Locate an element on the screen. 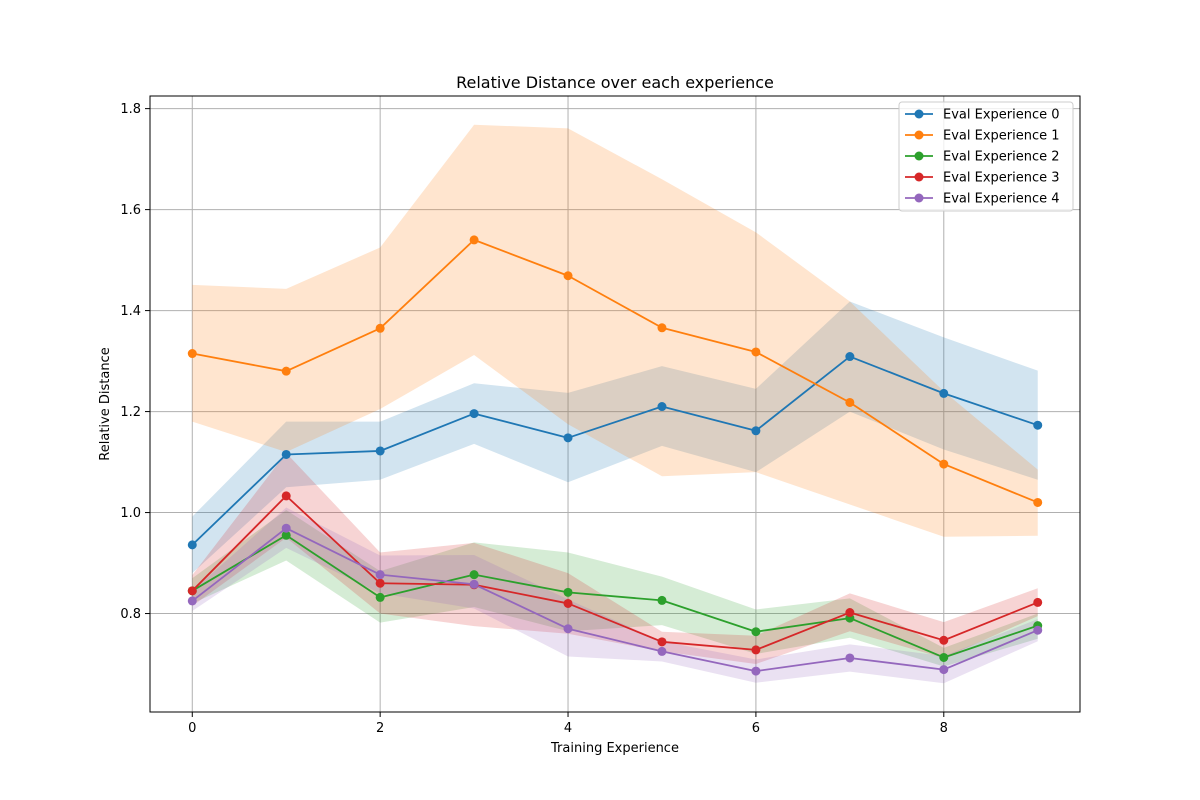  x-tick-label: 2 is located at coordinates (380, 728).